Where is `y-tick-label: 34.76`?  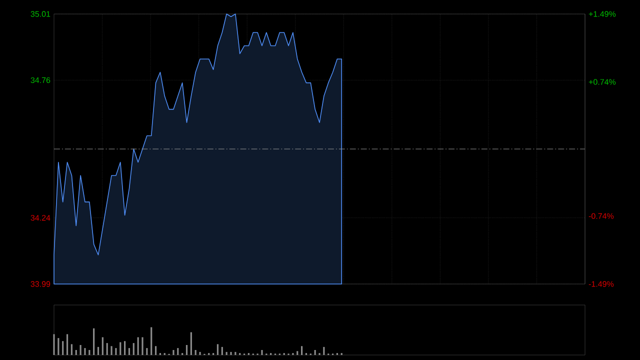 y-tick-label: 34.76 is located at coordinates (40, 80).